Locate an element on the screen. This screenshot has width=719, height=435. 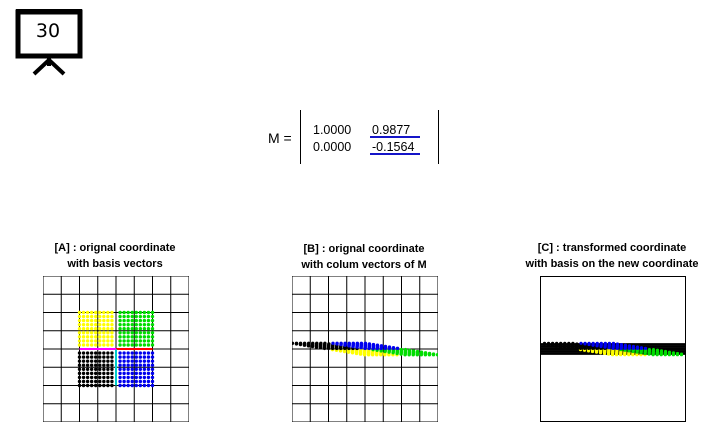
matrix-bracket-right is located at coordinates (438, 137).